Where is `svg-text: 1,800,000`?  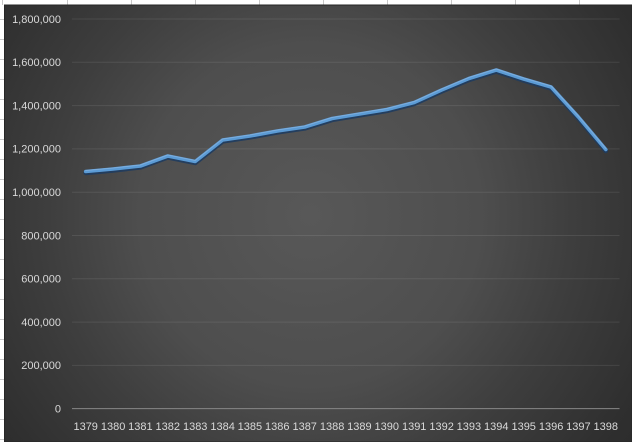
svg-text: 1,800,000 is located at coordinates (36, 20).